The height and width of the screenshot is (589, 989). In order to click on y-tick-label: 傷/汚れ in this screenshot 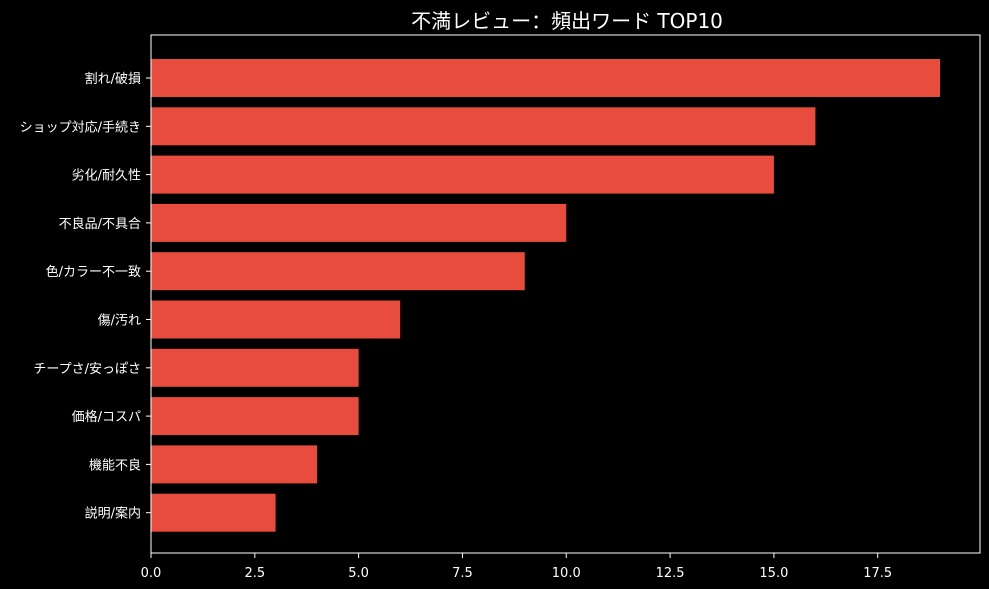, I will do `click(119, 321)`.